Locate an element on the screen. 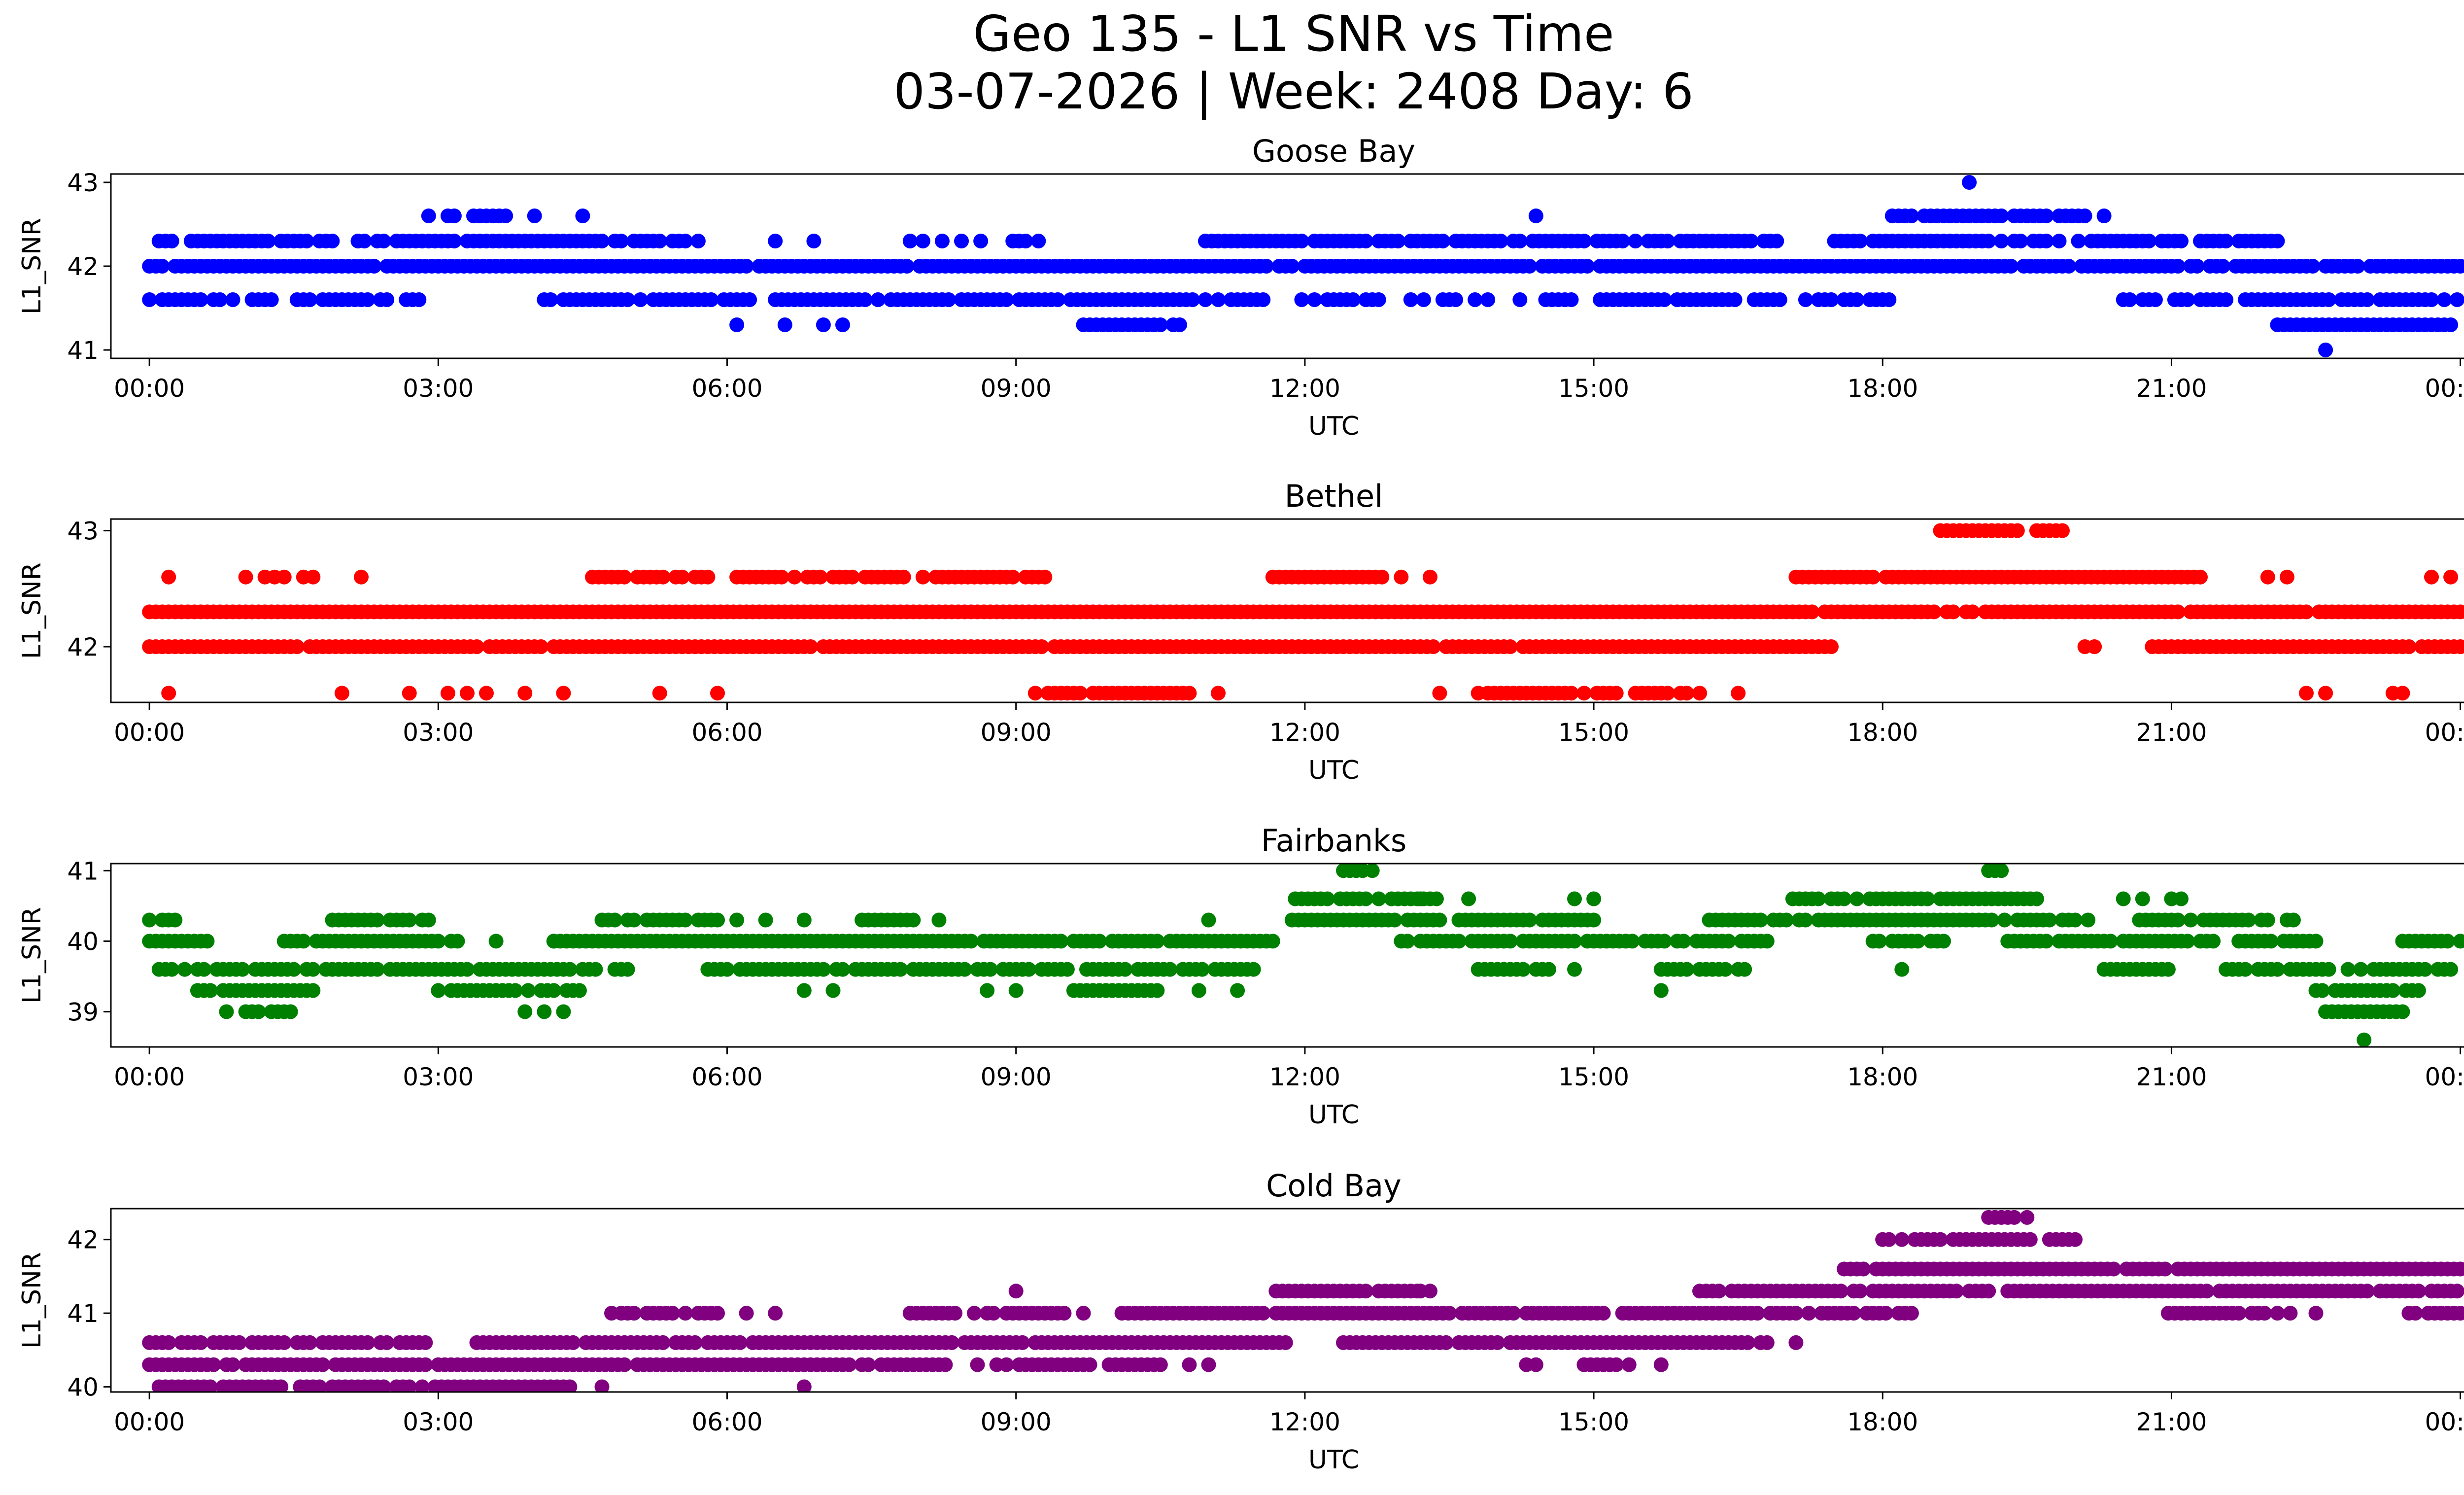 The image size is (2464, 1495). x-tick-label: 18:00 is located at coordinates (1882, 732).